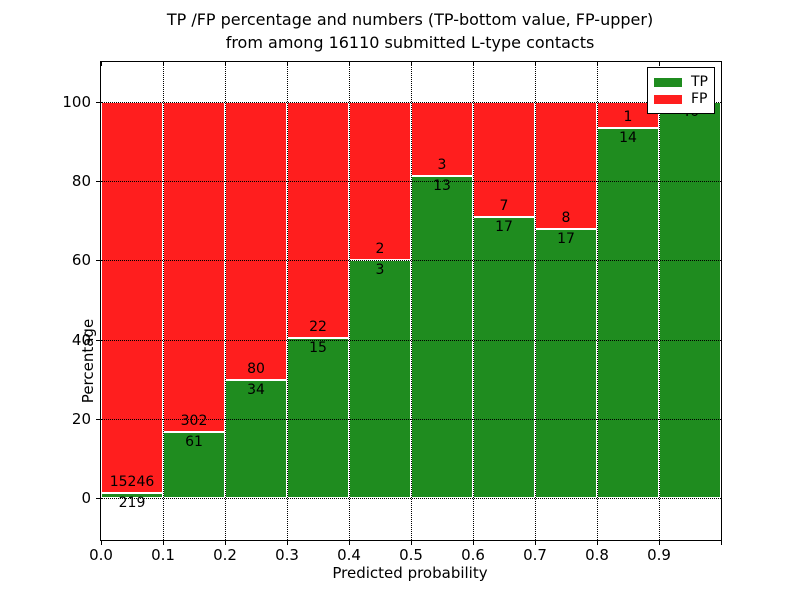 The image size is (800, 600). I want to click on x-tick-label: 0.2, so click(225, 555).